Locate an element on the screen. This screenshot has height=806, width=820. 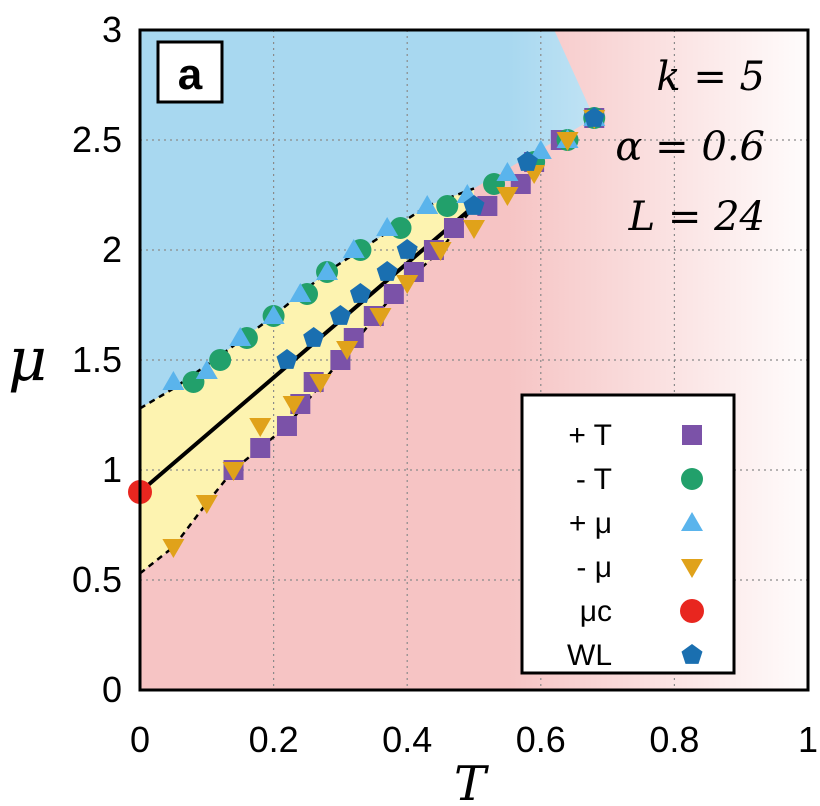
panel-label-box: a is located at coordinates (190, 72).